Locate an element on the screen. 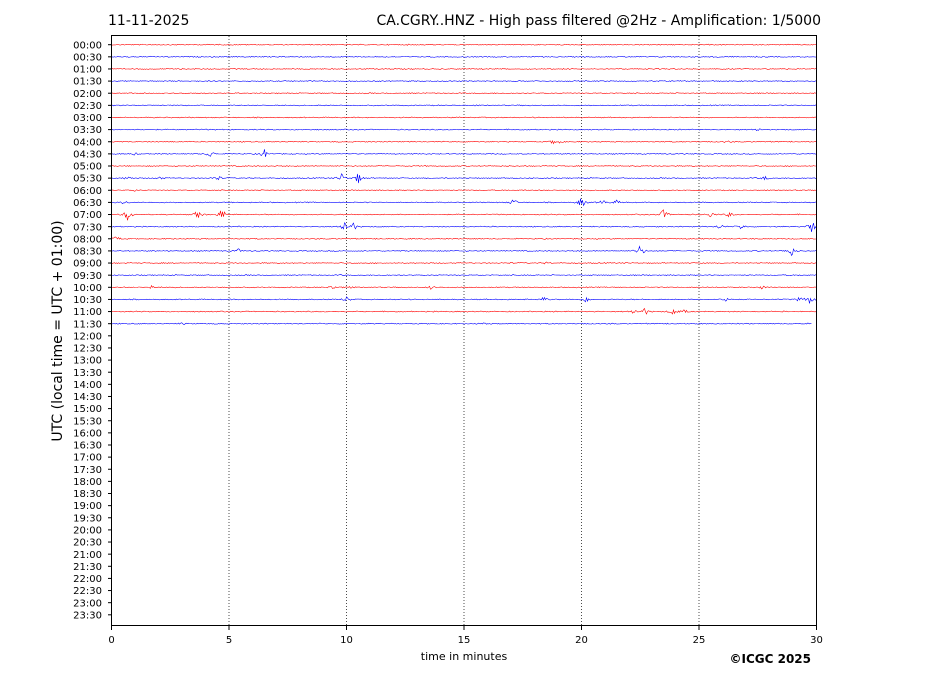 The width and height of the screenshot is (927, 696). row-label: 04:30 is located at coordinates (87, 154).